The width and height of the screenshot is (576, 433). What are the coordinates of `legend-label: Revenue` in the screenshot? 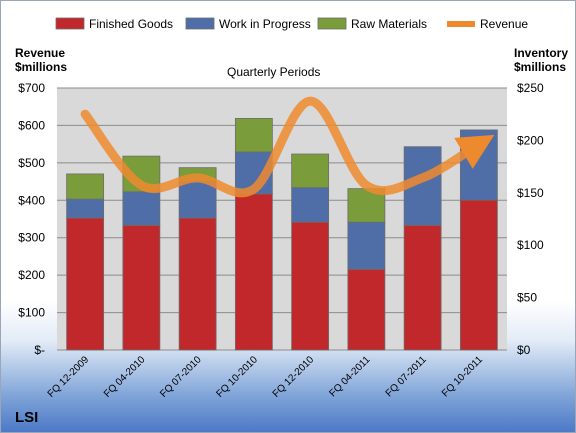 It's located at (504, 24).